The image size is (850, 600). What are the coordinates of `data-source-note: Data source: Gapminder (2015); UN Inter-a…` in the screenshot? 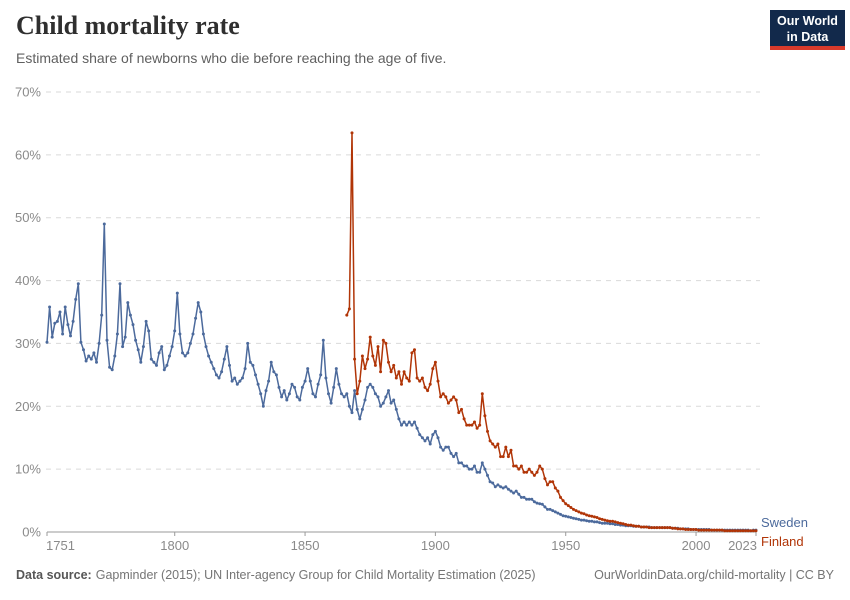 It's located at (276, 575).